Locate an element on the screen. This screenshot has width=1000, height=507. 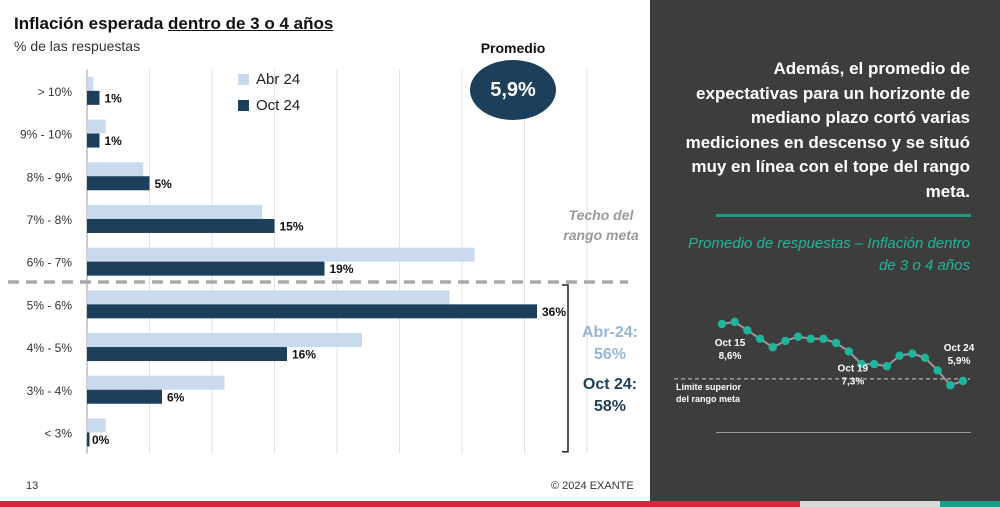
category-label: 9% - 10% is located at coordinates (46, 135).